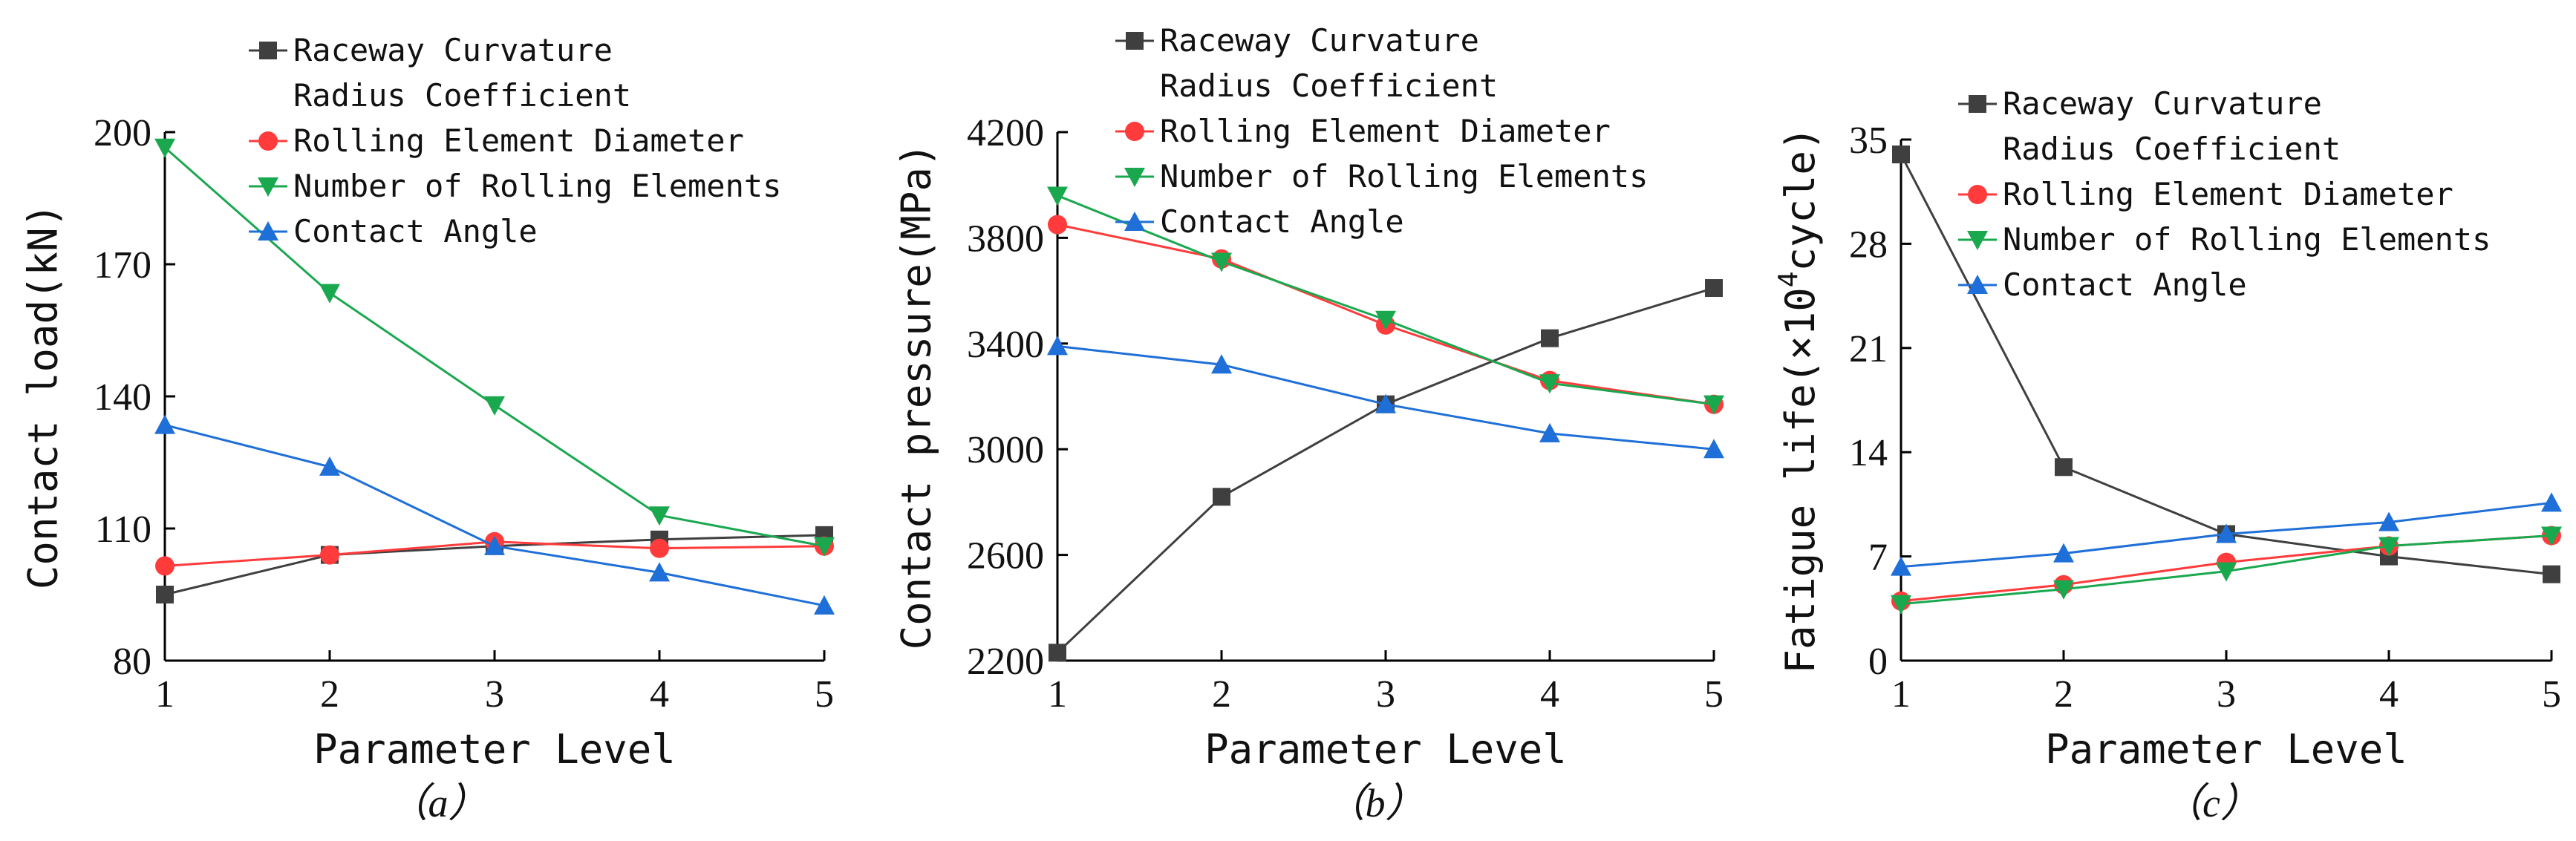 The height and width of the screenshot is (841, 2576). I want to click on y-axis-label-prefix: Fatigue life(×10, so click(1800, 480).